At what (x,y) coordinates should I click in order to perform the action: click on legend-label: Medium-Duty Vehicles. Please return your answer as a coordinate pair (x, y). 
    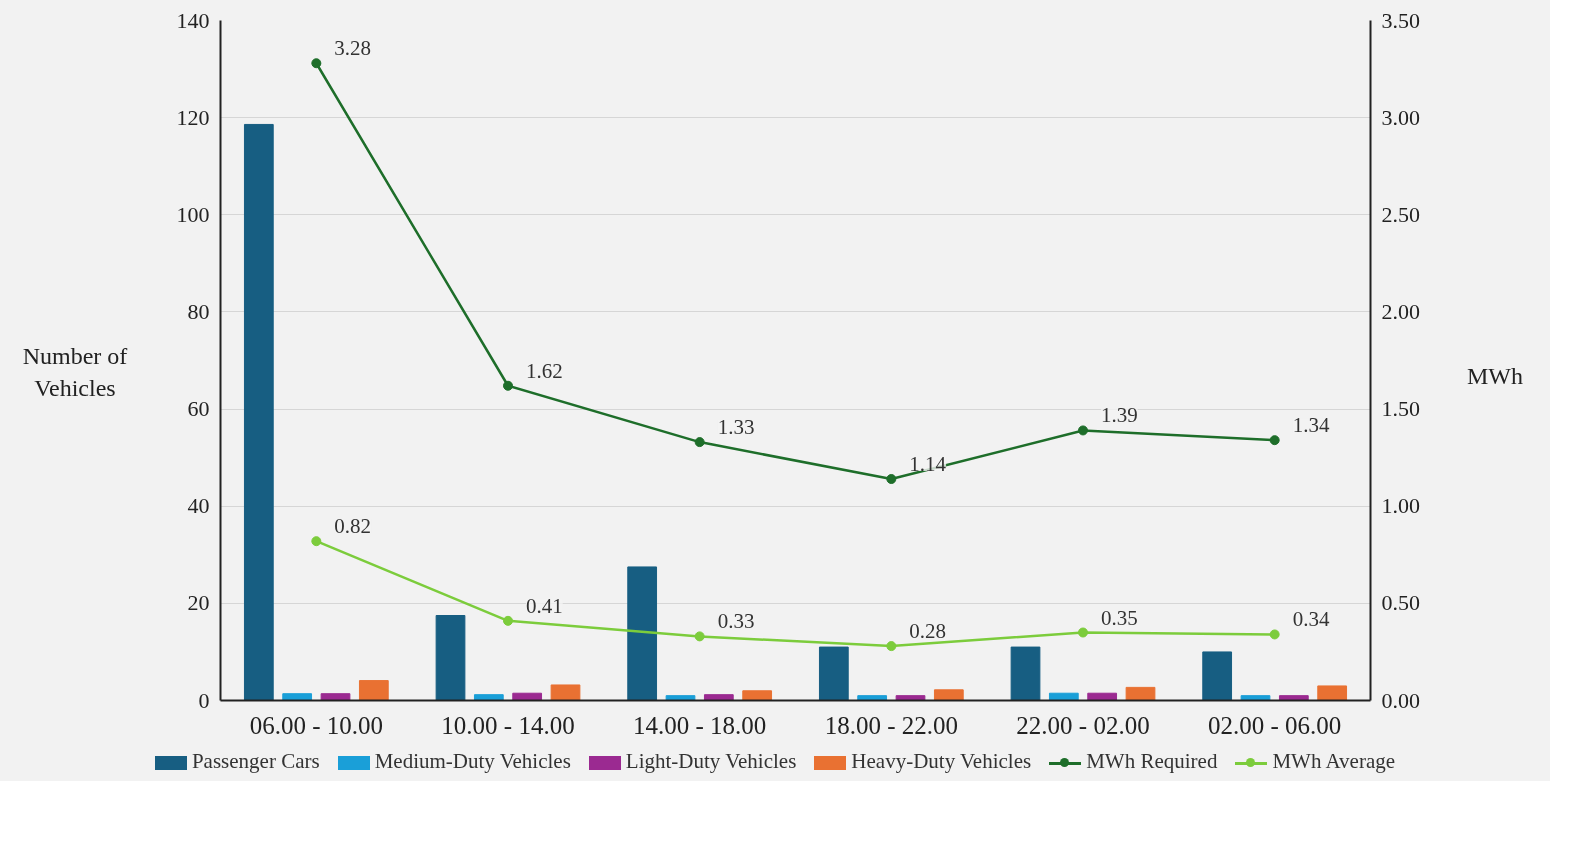
    Looking at the image, I should click on (472, 761).